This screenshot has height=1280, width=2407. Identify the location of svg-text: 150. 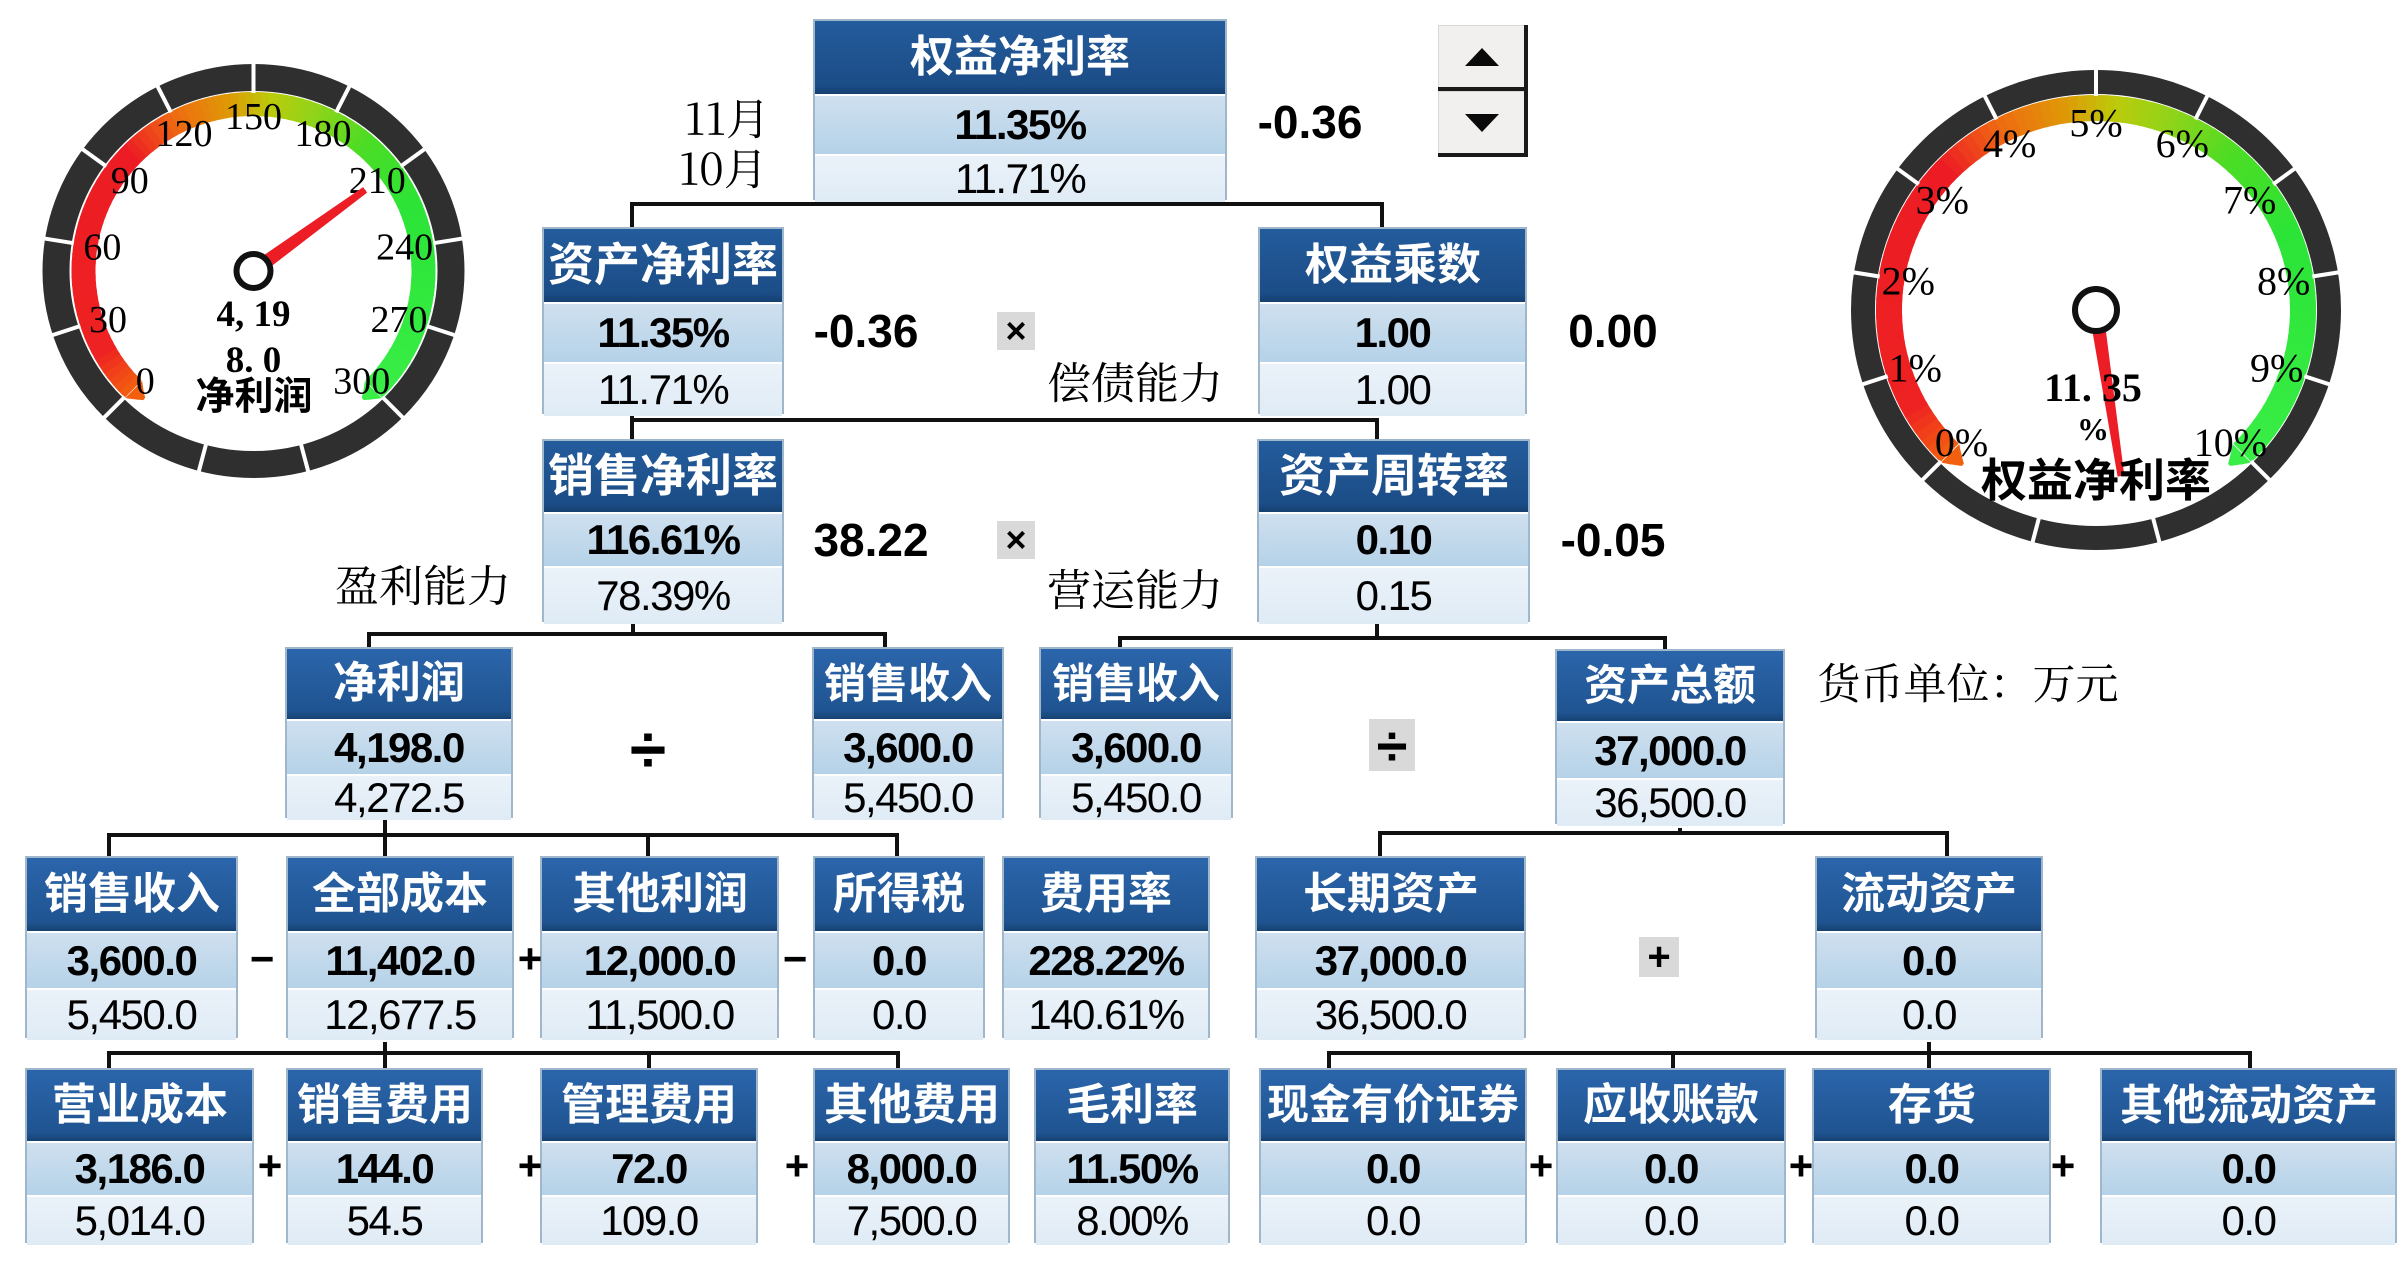
(253, 117).